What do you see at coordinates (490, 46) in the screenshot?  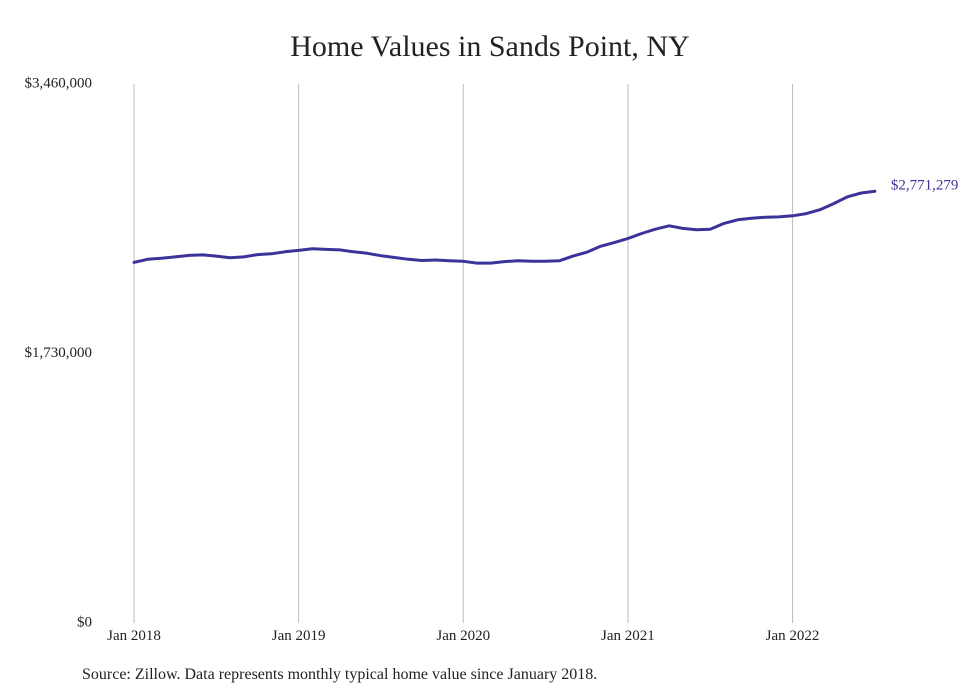 I see `chart-title: Home Values in Sands Point, NY` at bounding box center [490, 46].